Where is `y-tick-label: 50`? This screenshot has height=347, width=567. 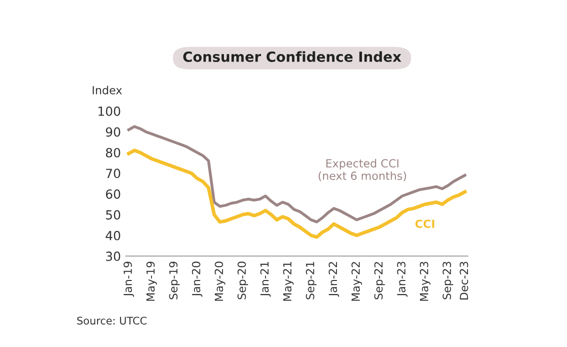 y-tick-label: 50 is located at coordinates (113, 215).